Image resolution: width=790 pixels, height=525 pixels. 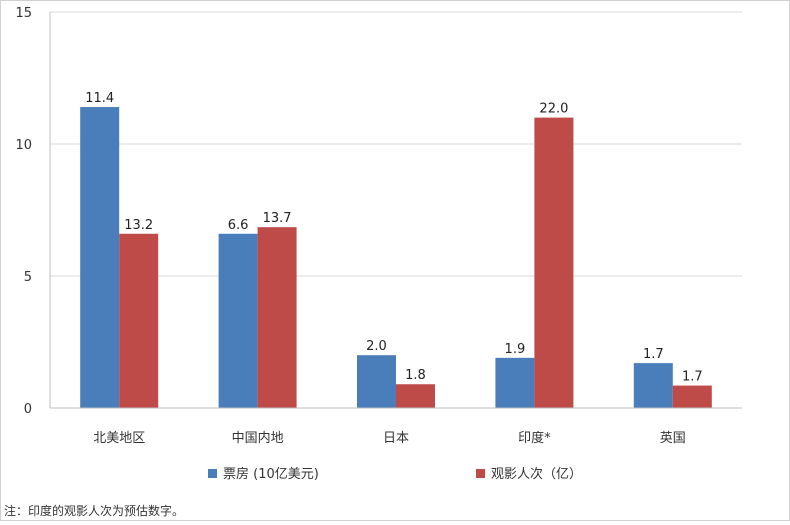 I want to click on footnote: 注：印度的观影人次为预估数字。, so click(x=94, y=510).